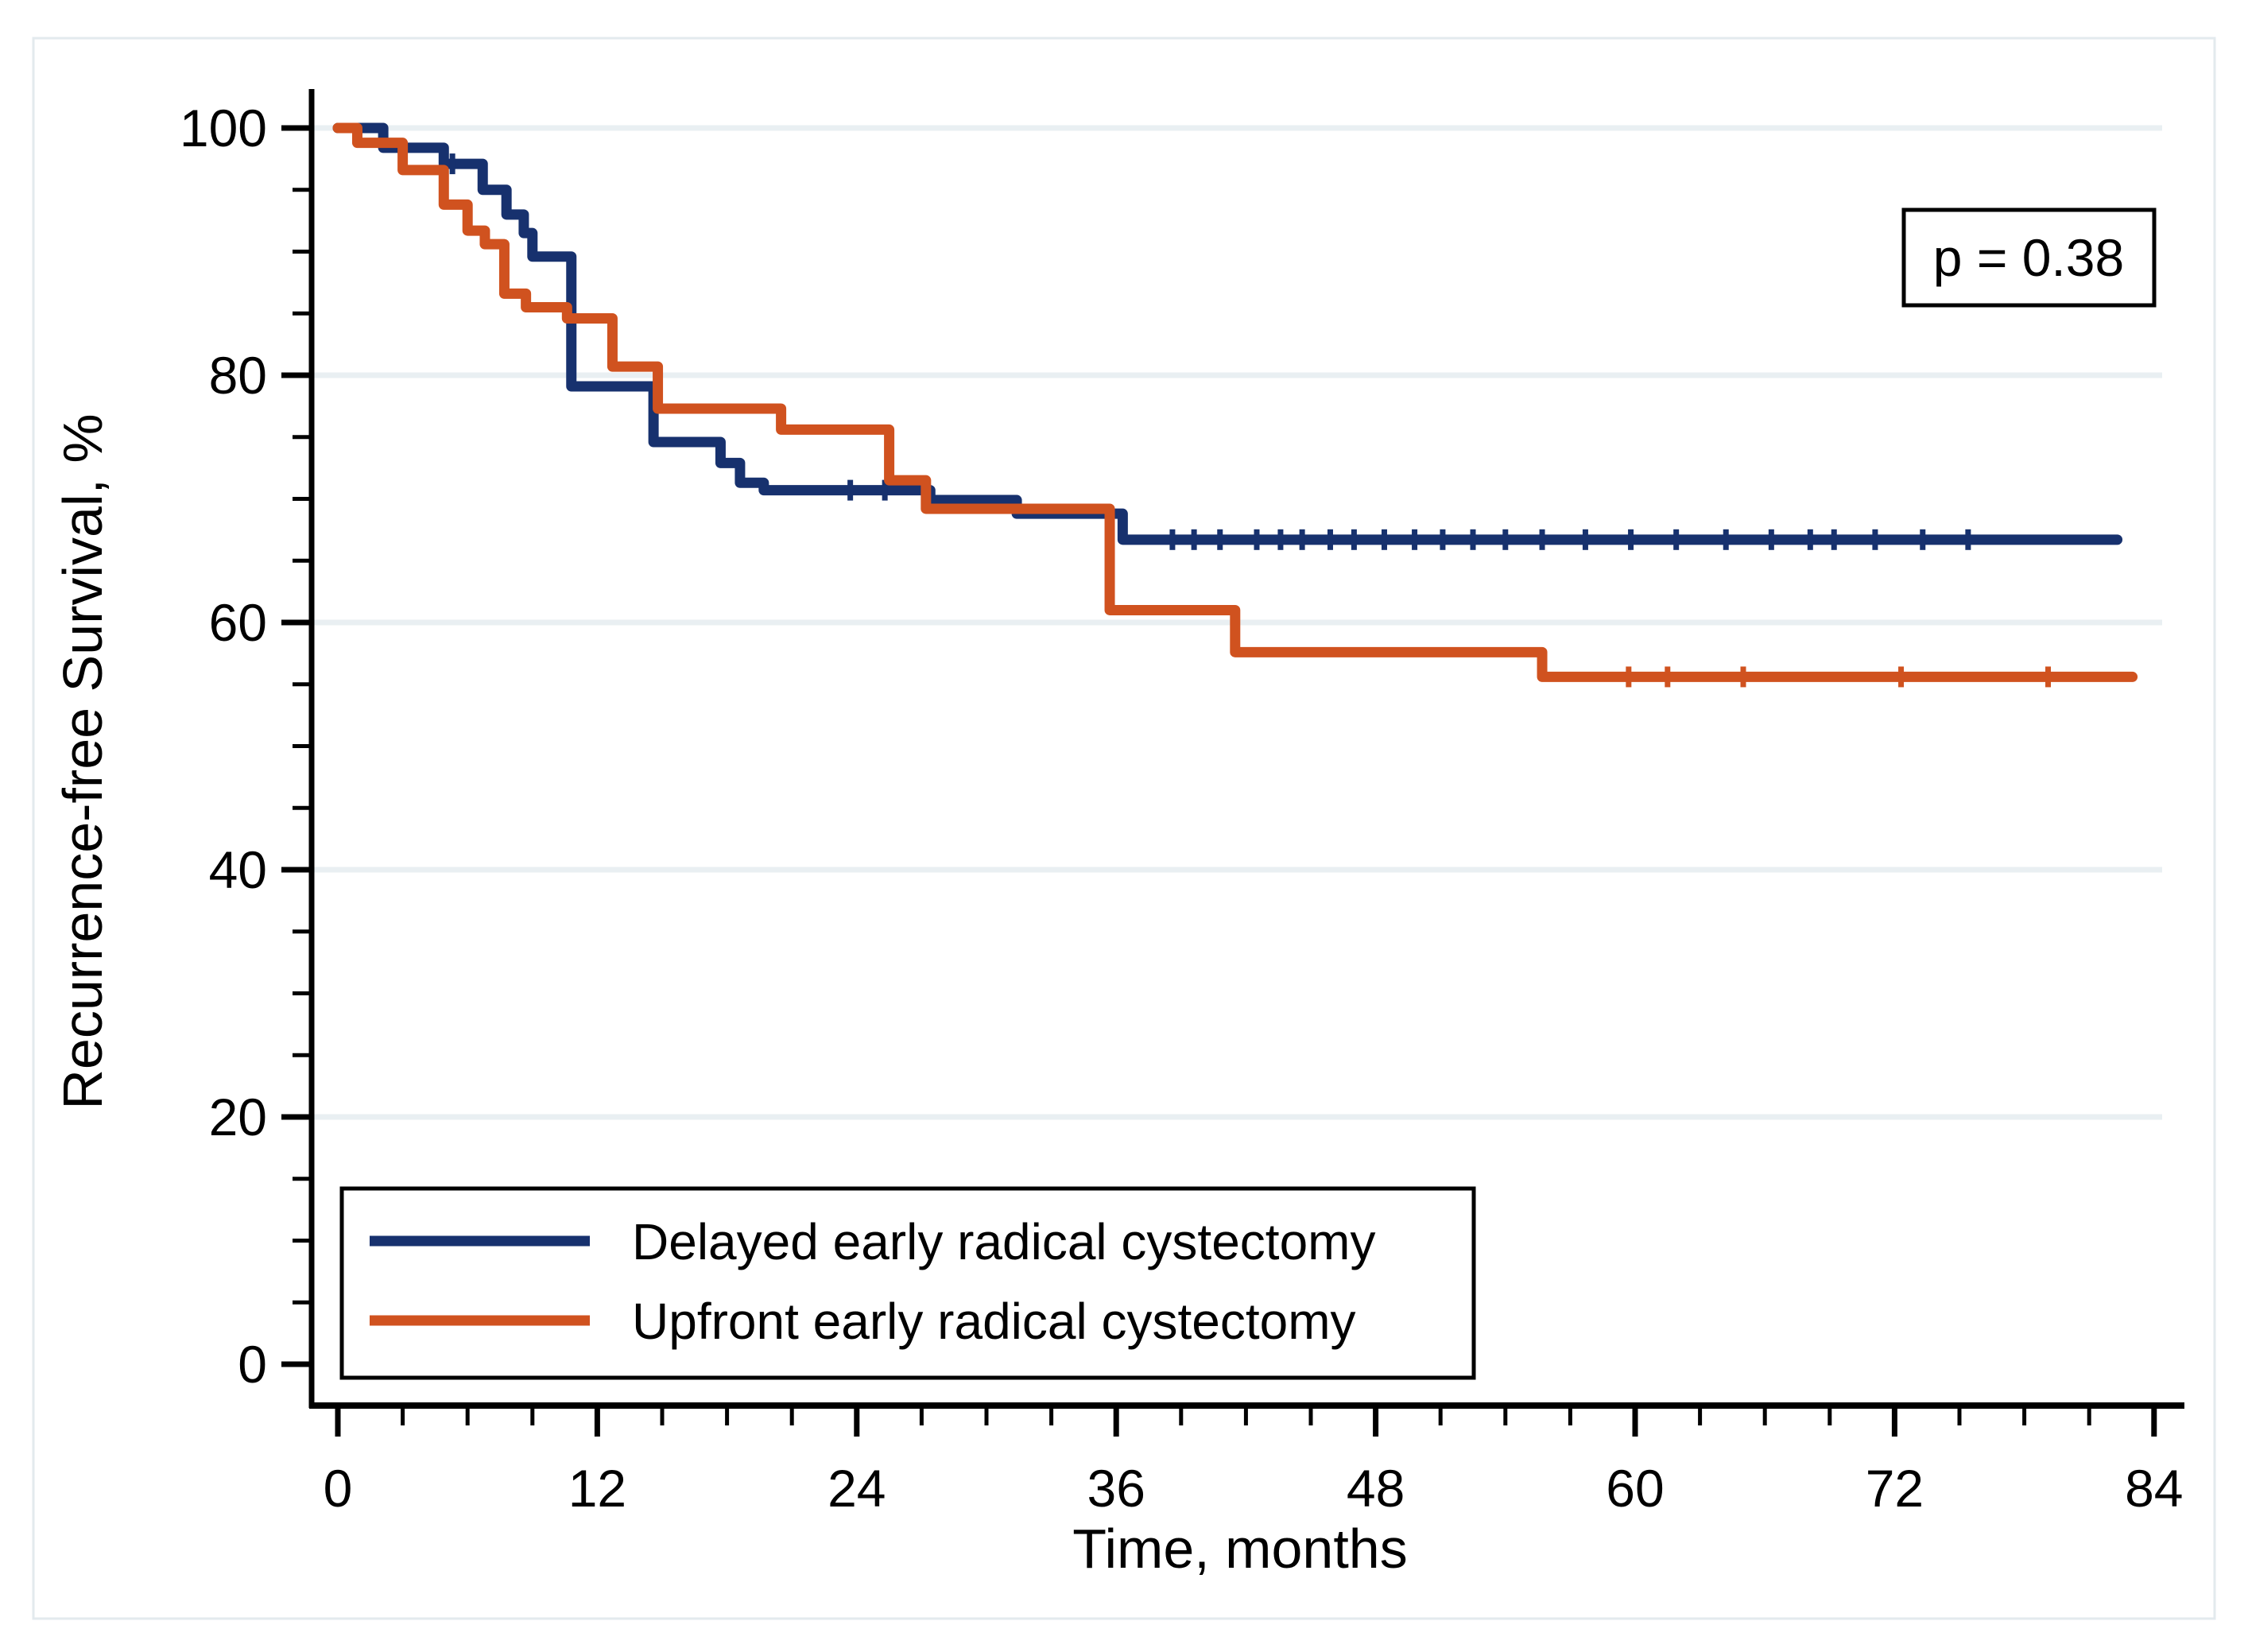 This screenshot has height=1652, width=2248. What do you see at coordinates (1239, 1549) in the screenshot?
I see `x-axis-title: Time, months` at bounding box center [1239, 1549].